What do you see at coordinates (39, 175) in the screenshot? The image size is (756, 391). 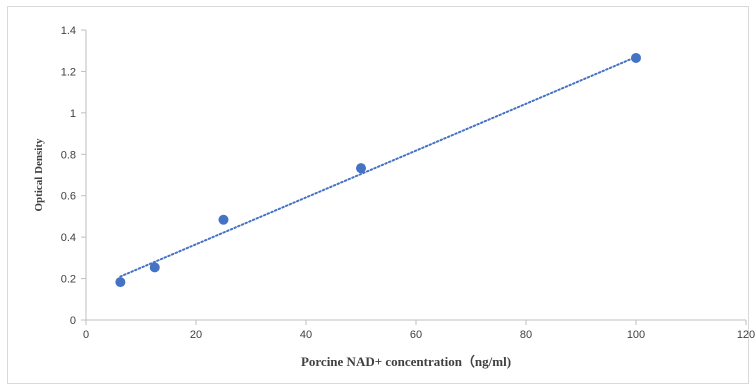 I see `y-axis-title: Optical Density` at bounding box center [39, 175].